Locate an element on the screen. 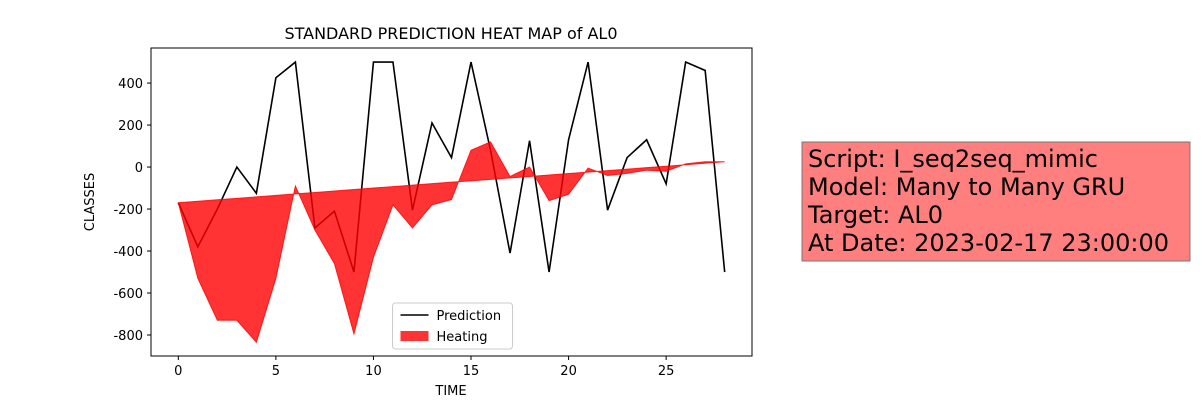 Image resolution: width=1202 pixels, height=404 pixels. y-axis-label: CLASSES is located at coordinates (90, 202).